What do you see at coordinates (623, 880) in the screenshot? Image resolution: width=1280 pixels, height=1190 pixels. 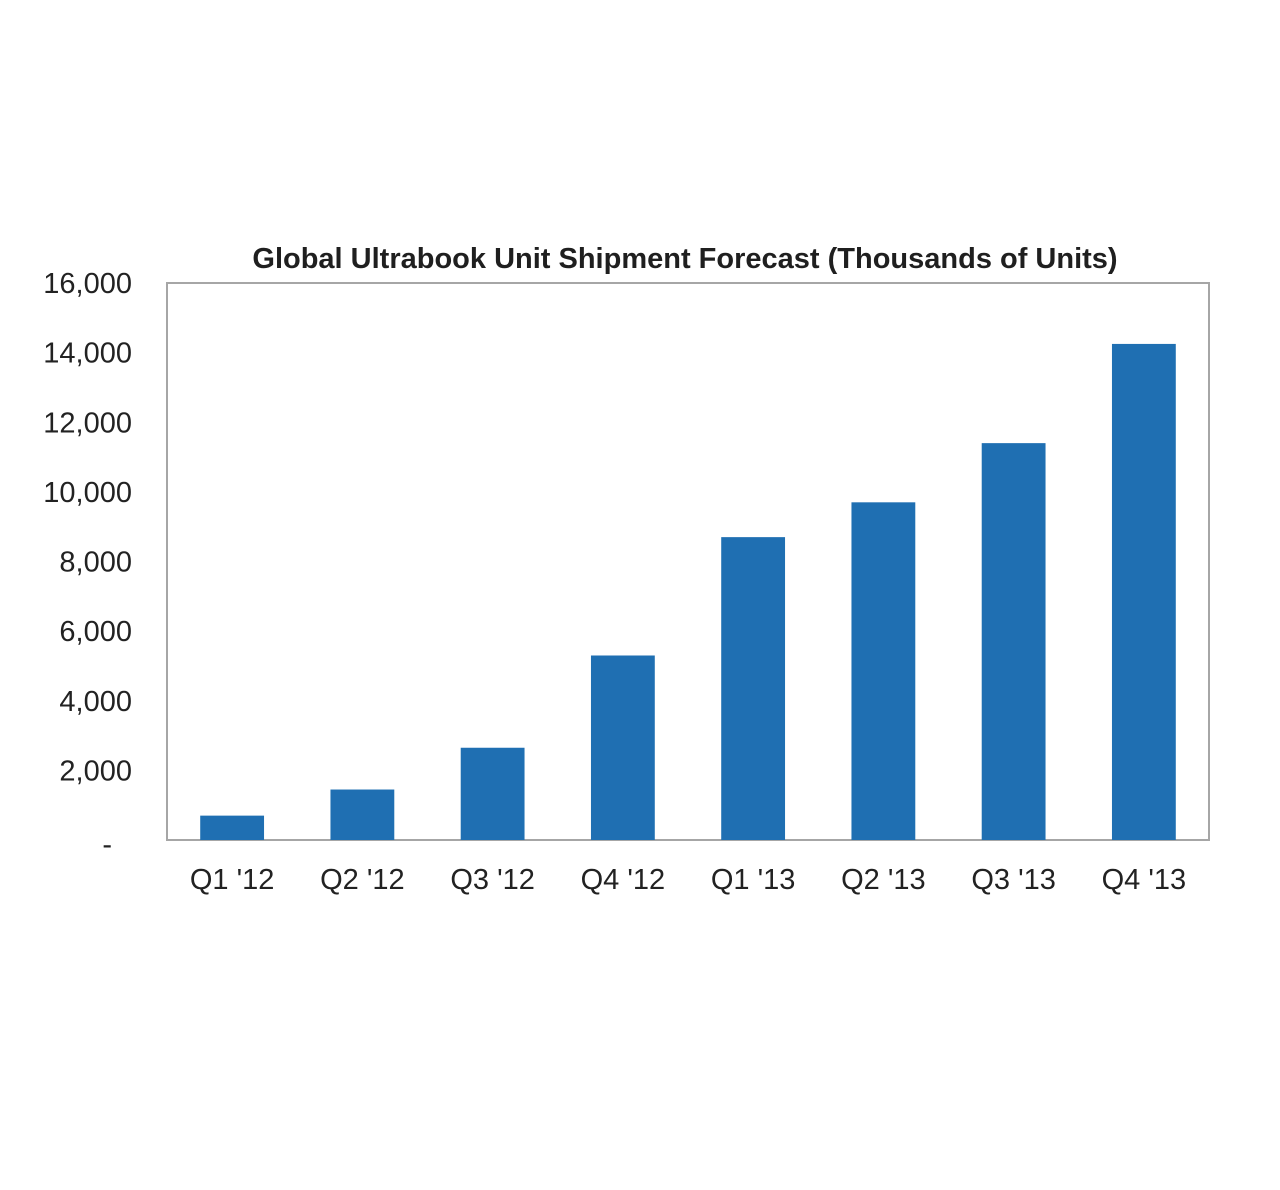 I see `x-tick-label: Q4 '12` at bounding box center [623, 880].